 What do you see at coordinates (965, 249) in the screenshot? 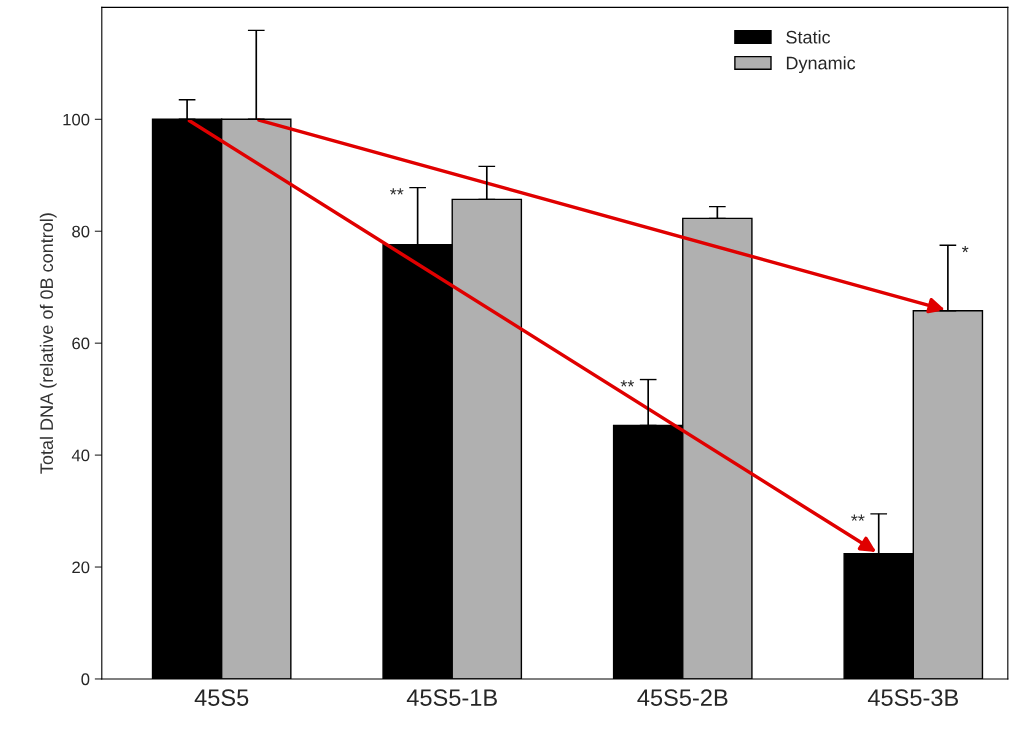
I see `annotation: *` at bounding box center [965, 249].